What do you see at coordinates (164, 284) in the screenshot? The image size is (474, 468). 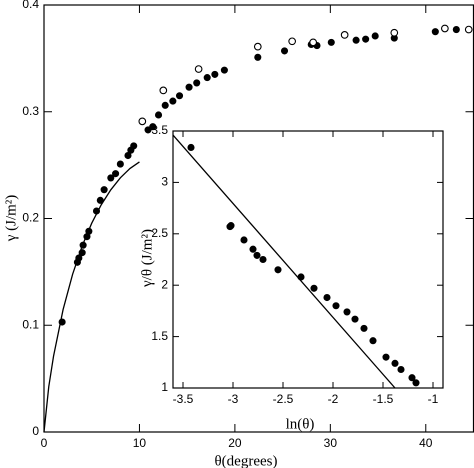 I see `y-tick-label: 2` at bounding box center [164, 284].